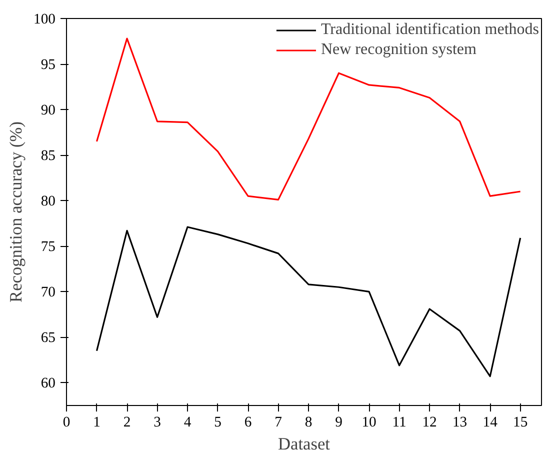 This screenshot has height=459, width=544. I want to click on y-tick-label: 65, so click(48, 338).